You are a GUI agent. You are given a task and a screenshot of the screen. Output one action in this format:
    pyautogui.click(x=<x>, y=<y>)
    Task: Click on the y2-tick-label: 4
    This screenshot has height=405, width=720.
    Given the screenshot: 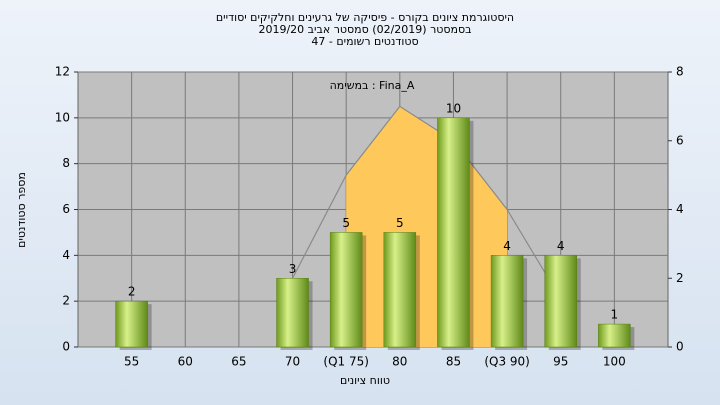 What is the action you would take?
    pyautogui.click(x=680, y=209)
    